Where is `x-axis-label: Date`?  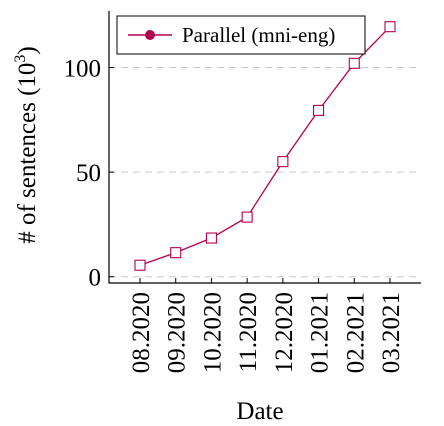
x-axis-label: Date is located at coordinates (259, 411).